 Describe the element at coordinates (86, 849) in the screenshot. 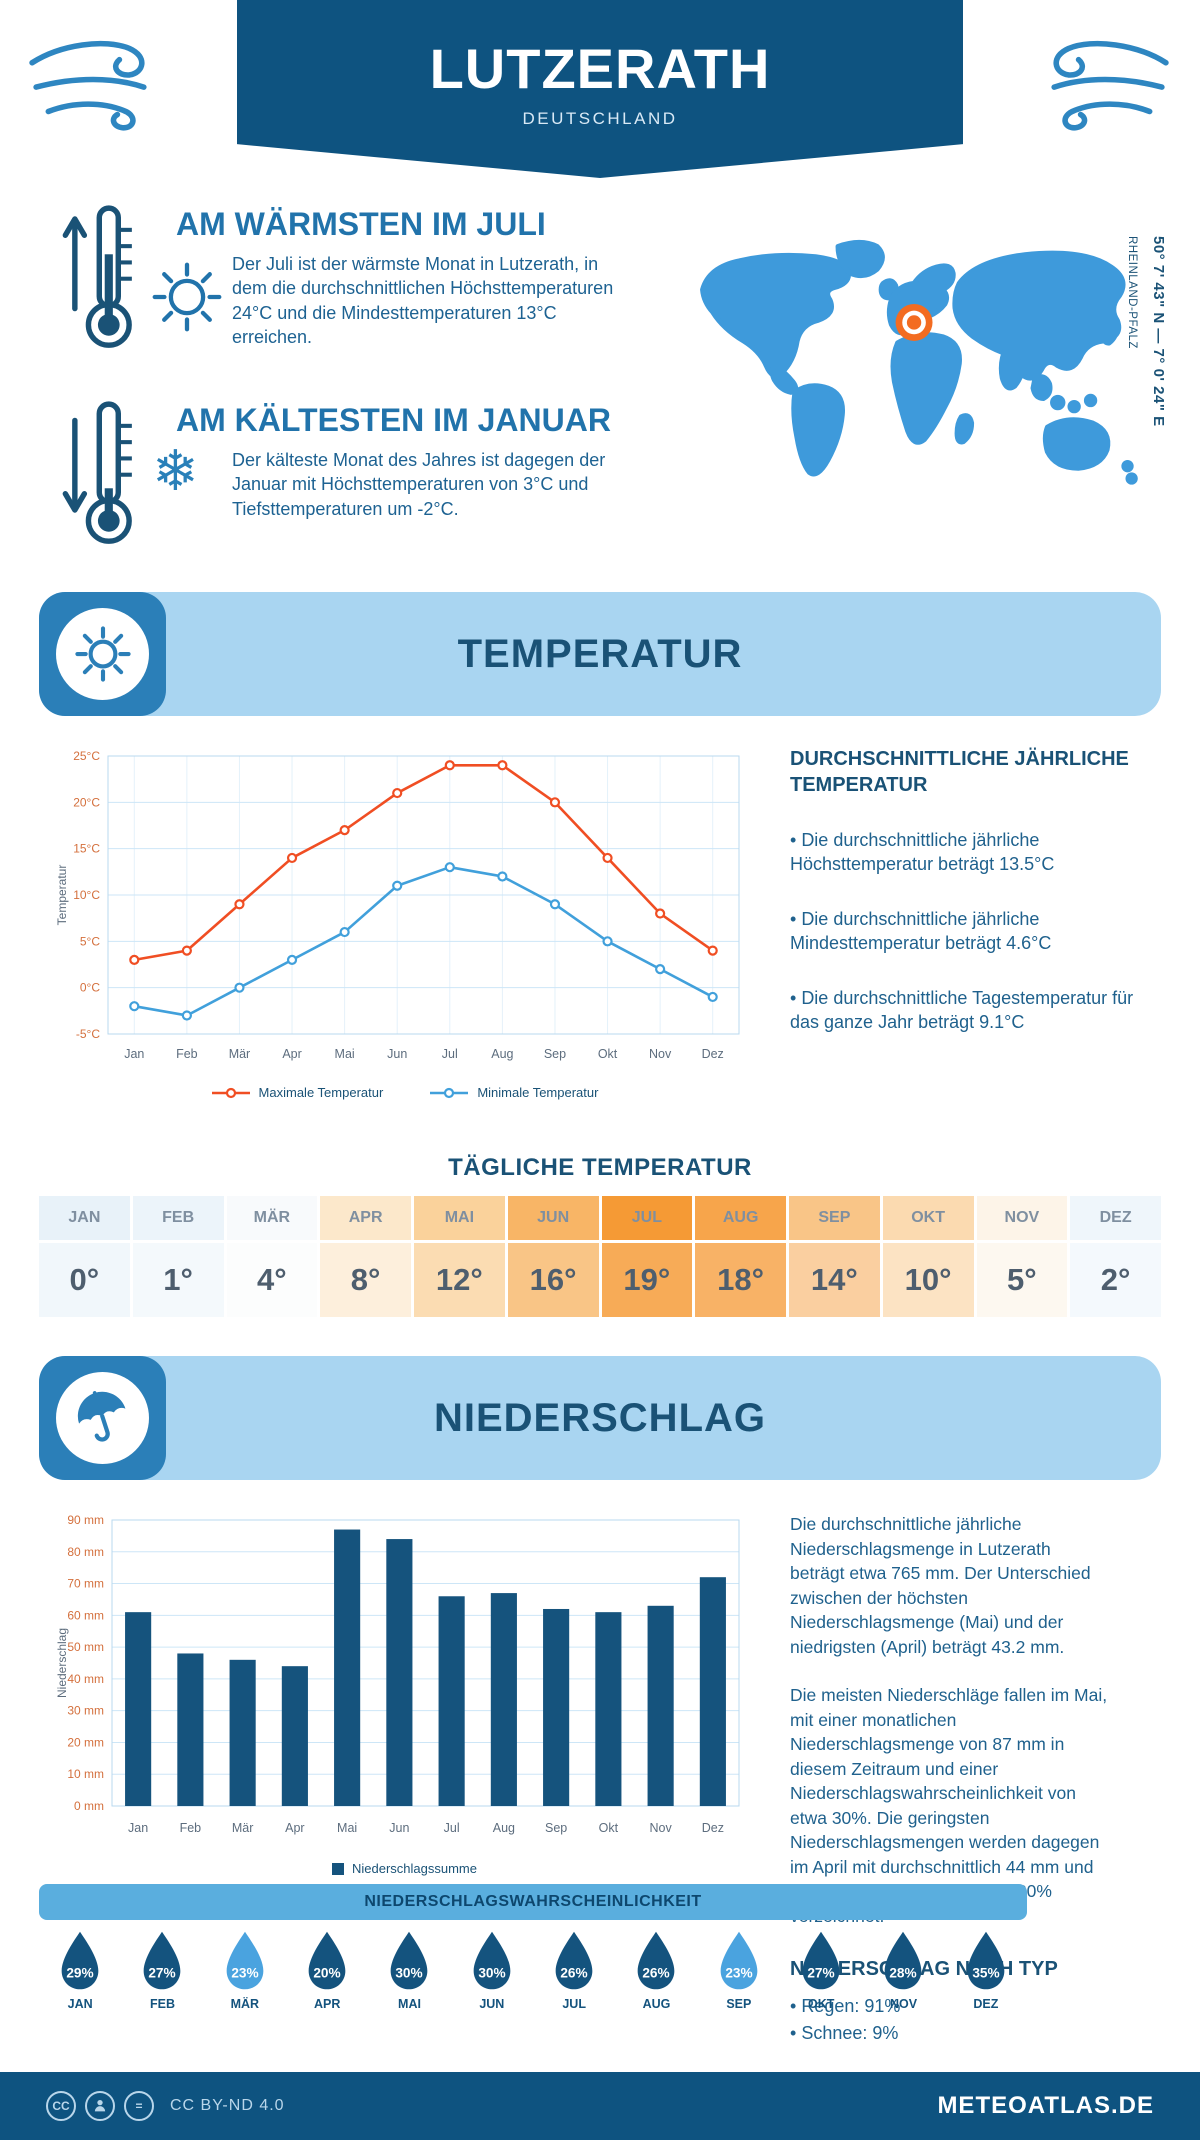

I see `svg-text: 15°C` at that location.